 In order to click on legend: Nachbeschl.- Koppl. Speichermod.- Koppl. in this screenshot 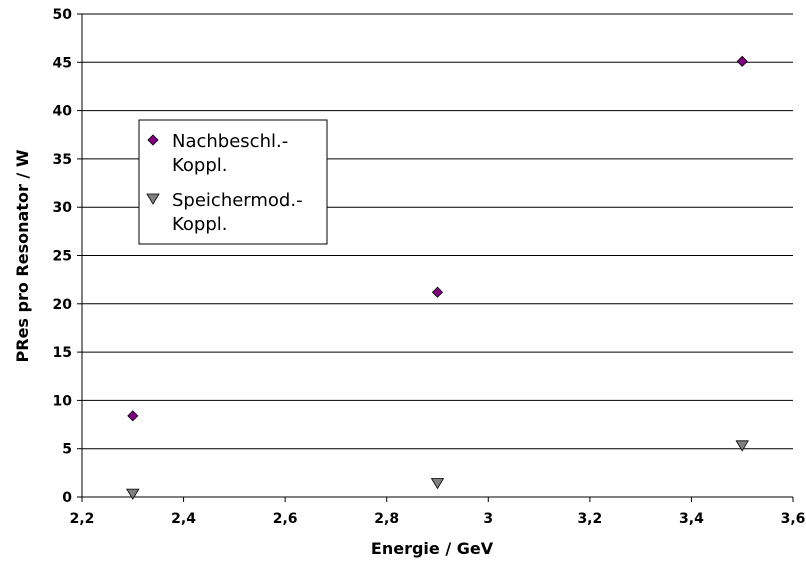, I will do `click(233, 182)`.